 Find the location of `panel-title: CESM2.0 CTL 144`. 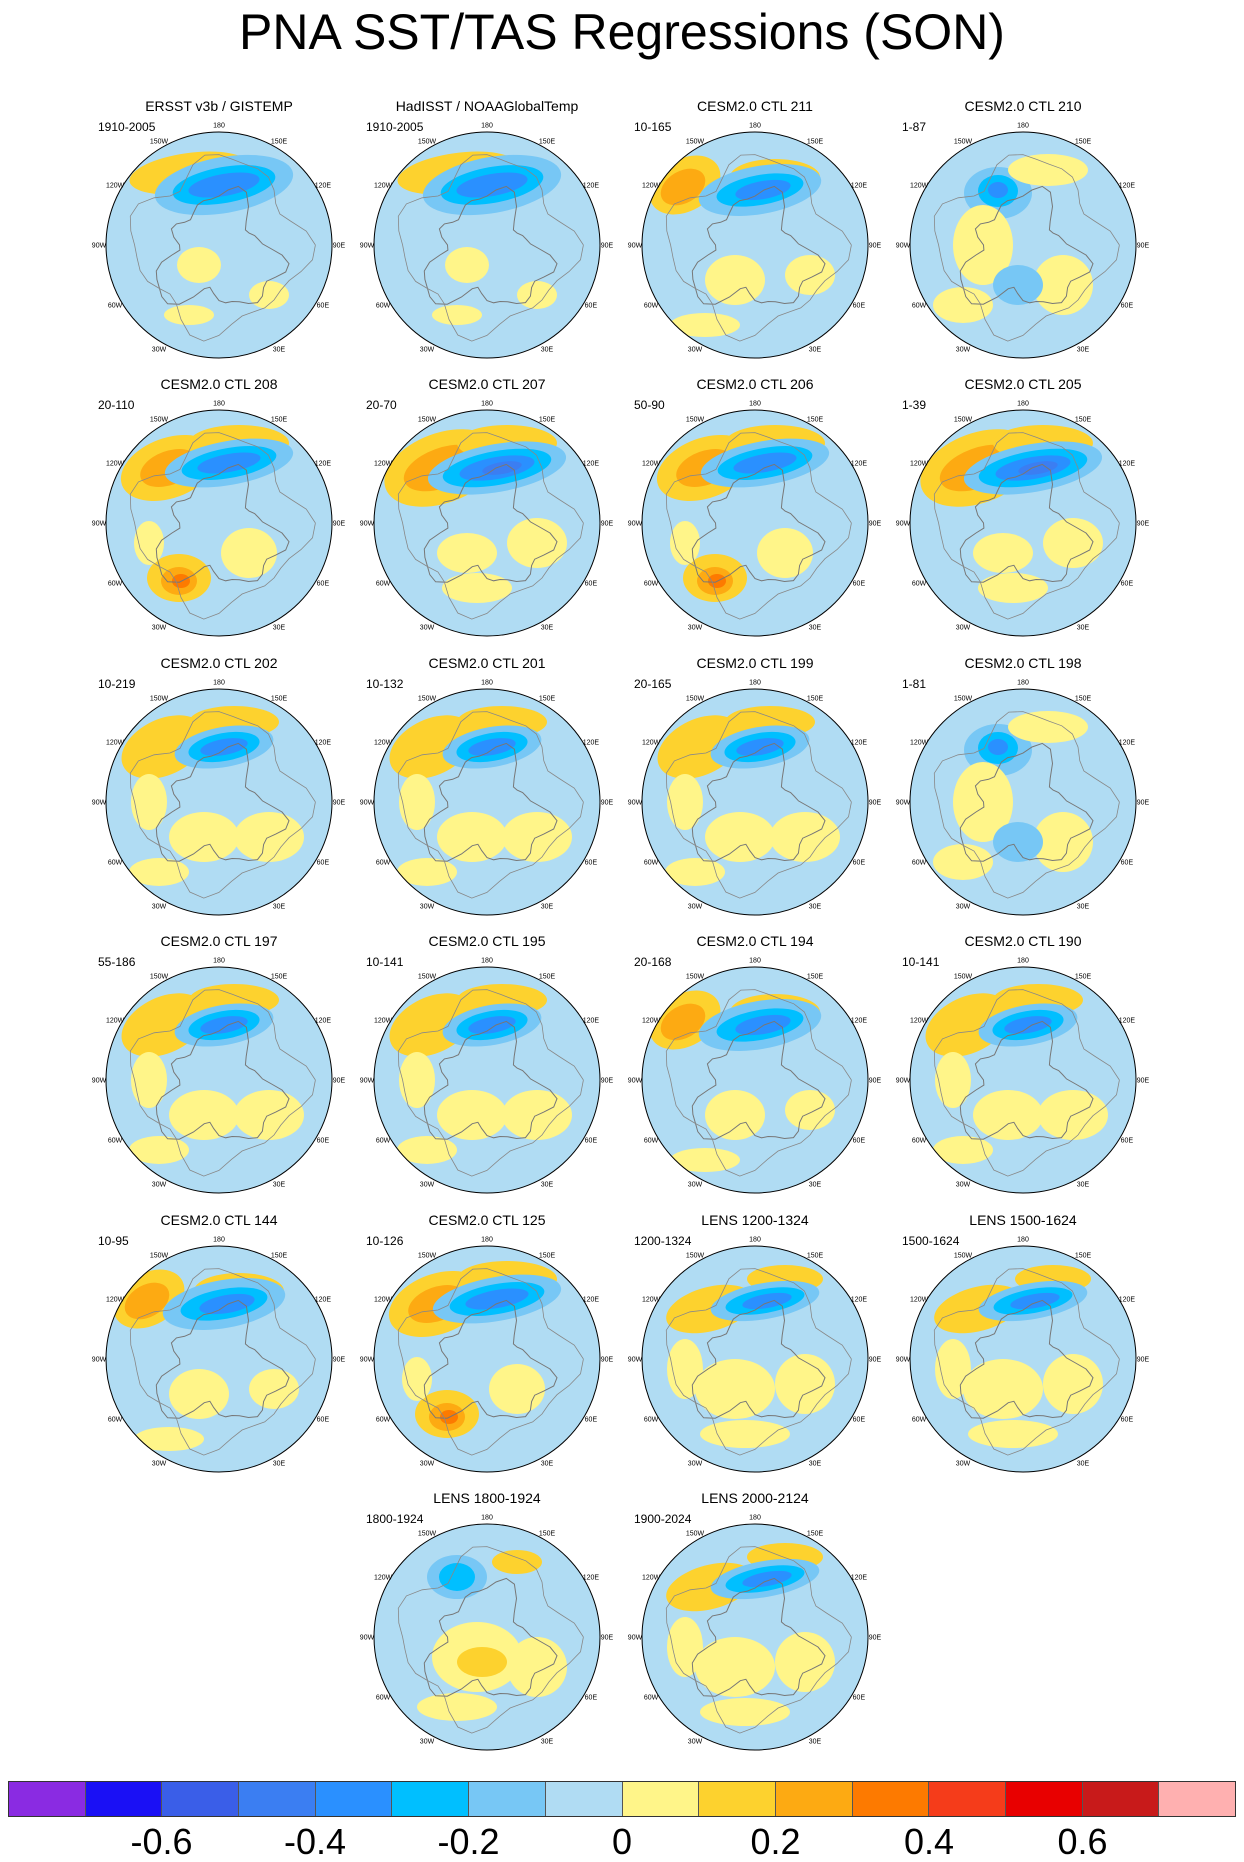

panel-title: CESM2.0 CTL 144 is located at coordinates (219, 1220).